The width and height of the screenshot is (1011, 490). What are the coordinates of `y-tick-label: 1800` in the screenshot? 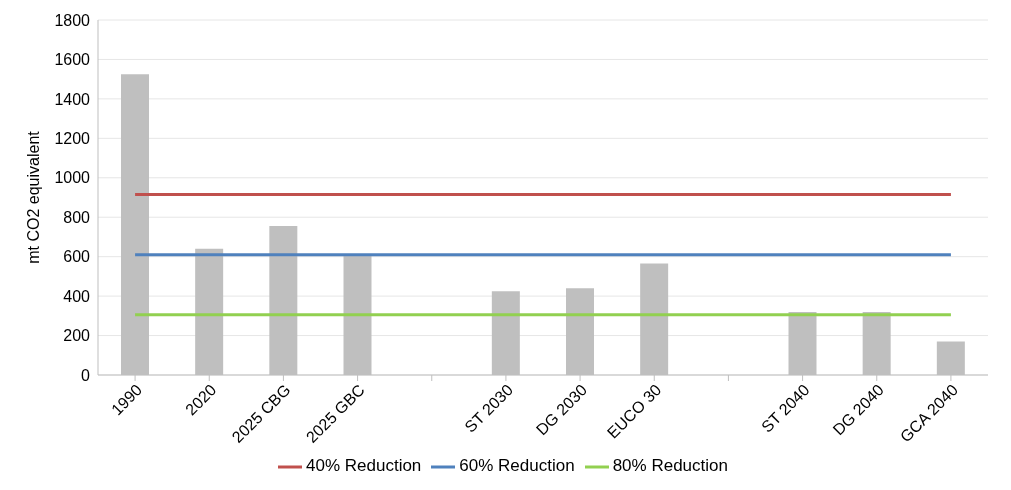 It's located at (72, 20).